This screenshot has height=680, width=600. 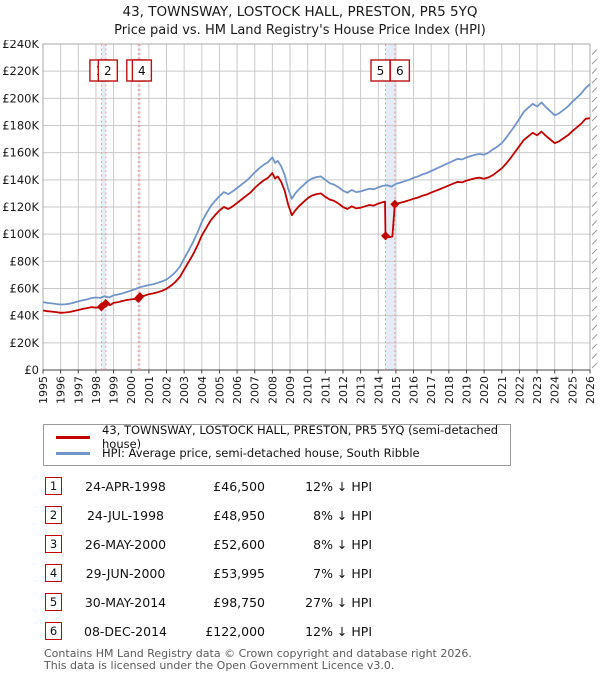 What do you see at coordinates (308, 390) in the screenshot?
I see `x-axis-label: 2010` at bounding box center [308, 390].